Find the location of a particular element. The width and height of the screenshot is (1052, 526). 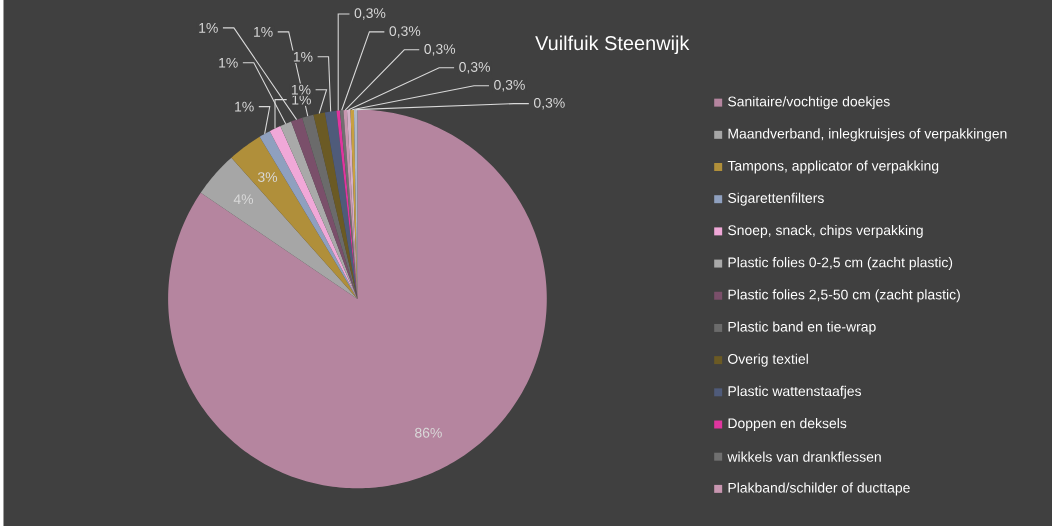

legend-label: Overig textiel is located at coordinates (768, 360).